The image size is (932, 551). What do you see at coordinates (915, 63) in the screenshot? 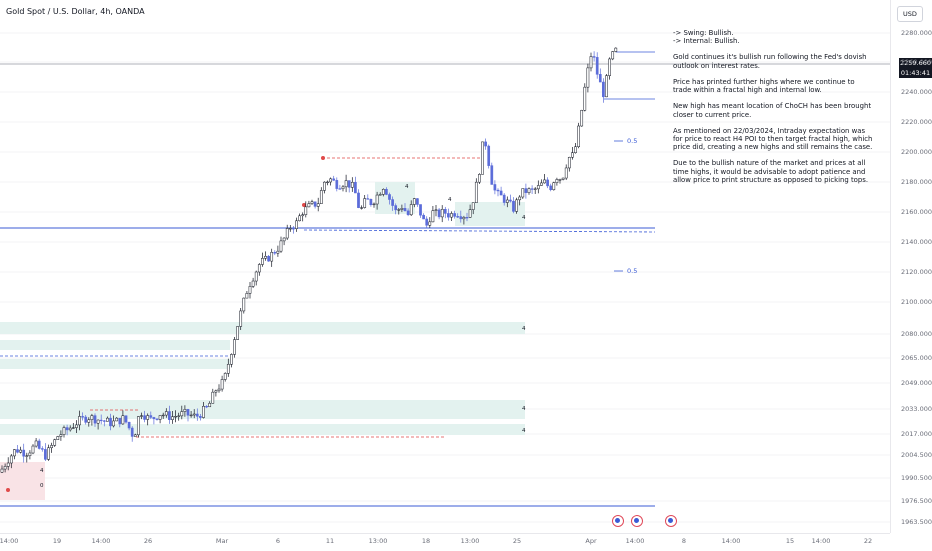
I see `last-price-label: 2259.660` at bounding box center [915, 63].